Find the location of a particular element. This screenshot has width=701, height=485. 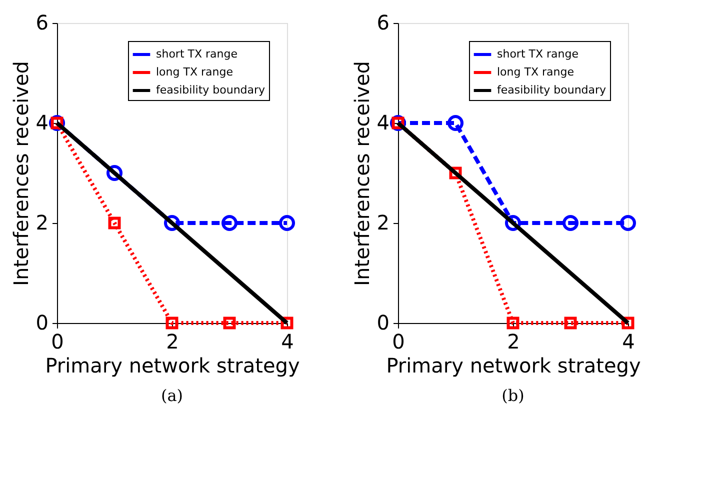

text: (a) is located at coordinates (172, 395).